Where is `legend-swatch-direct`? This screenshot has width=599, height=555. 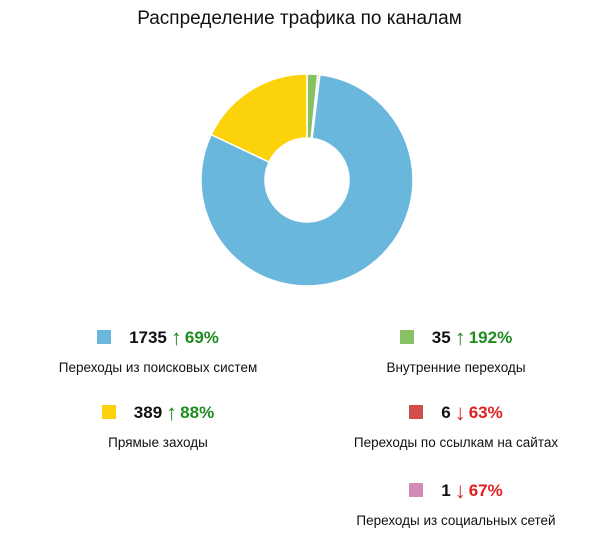
legend-swatch-direct is located at coordinates (108, 412).